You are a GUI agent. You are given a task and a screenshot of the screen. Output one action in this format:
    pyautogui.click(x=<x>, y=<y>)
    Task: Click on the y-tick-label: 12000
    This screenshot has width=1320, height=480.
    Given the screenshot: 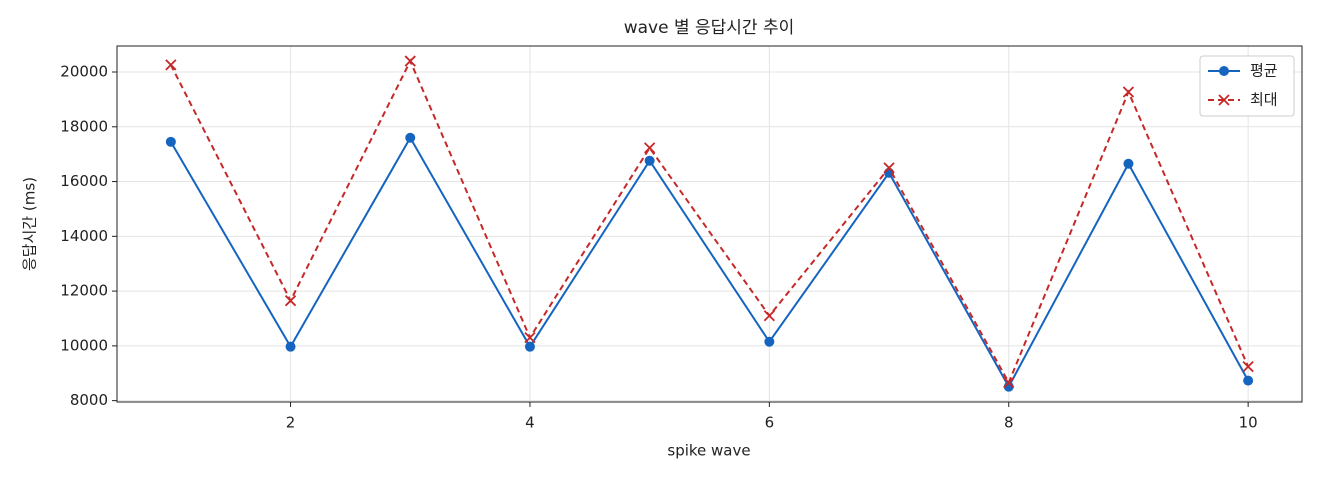 What is the action you would take?
    pyautogui.click(x=84, y=291)
    